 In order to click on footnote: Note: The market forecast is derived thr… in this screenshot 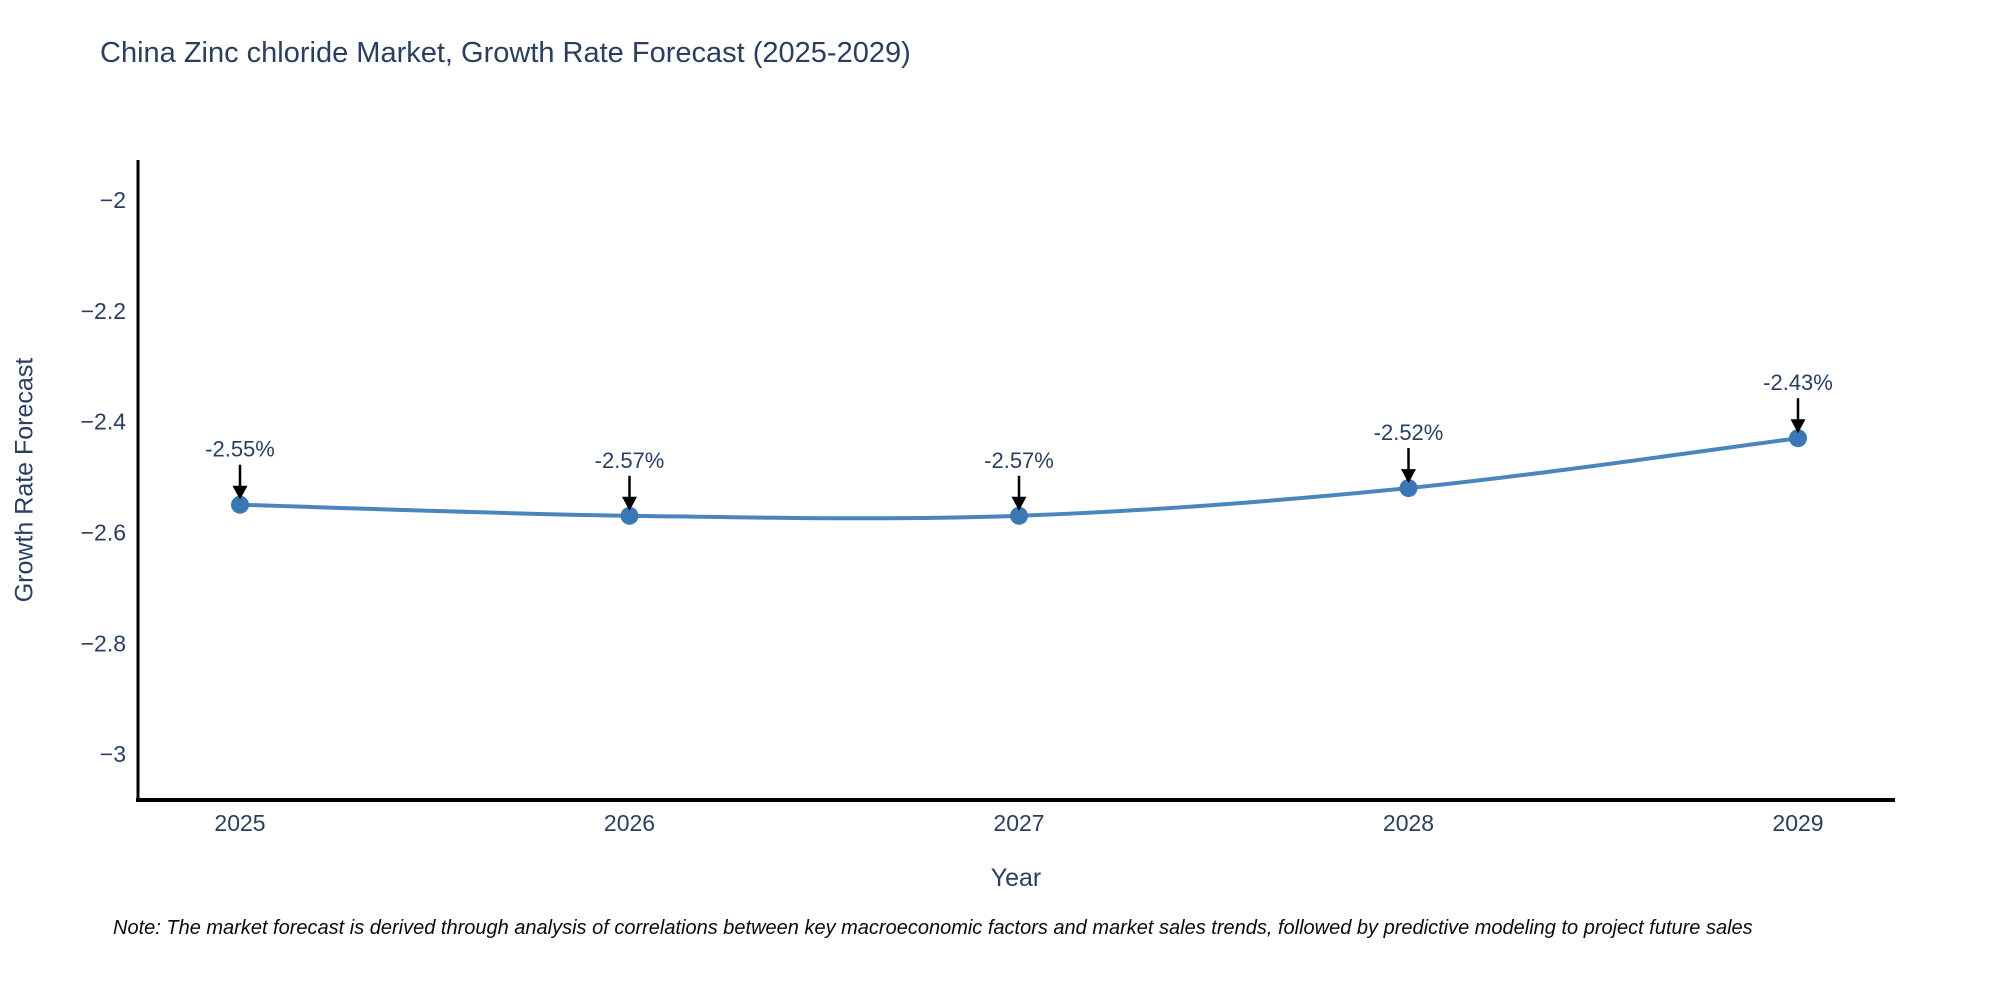, I will do `click(933, 928)`.